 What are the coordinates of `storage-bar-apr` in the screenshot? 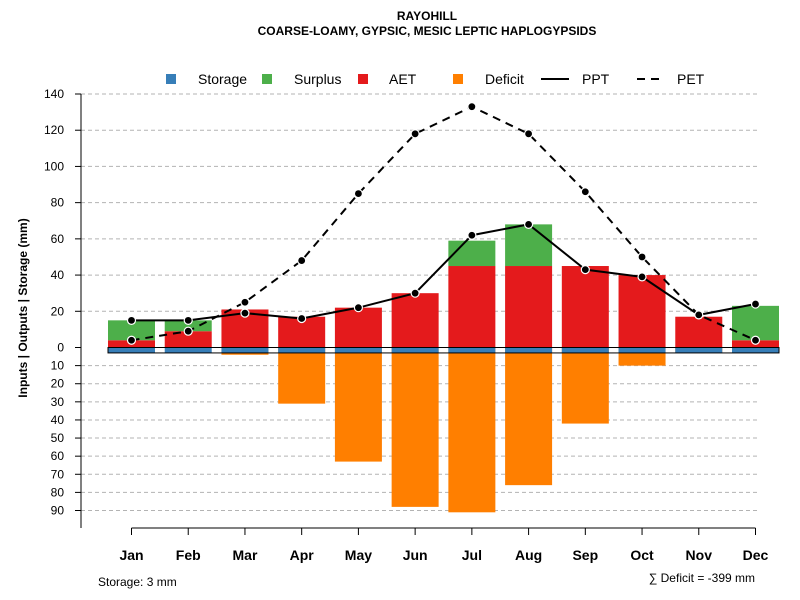 It's located at (302, 350).